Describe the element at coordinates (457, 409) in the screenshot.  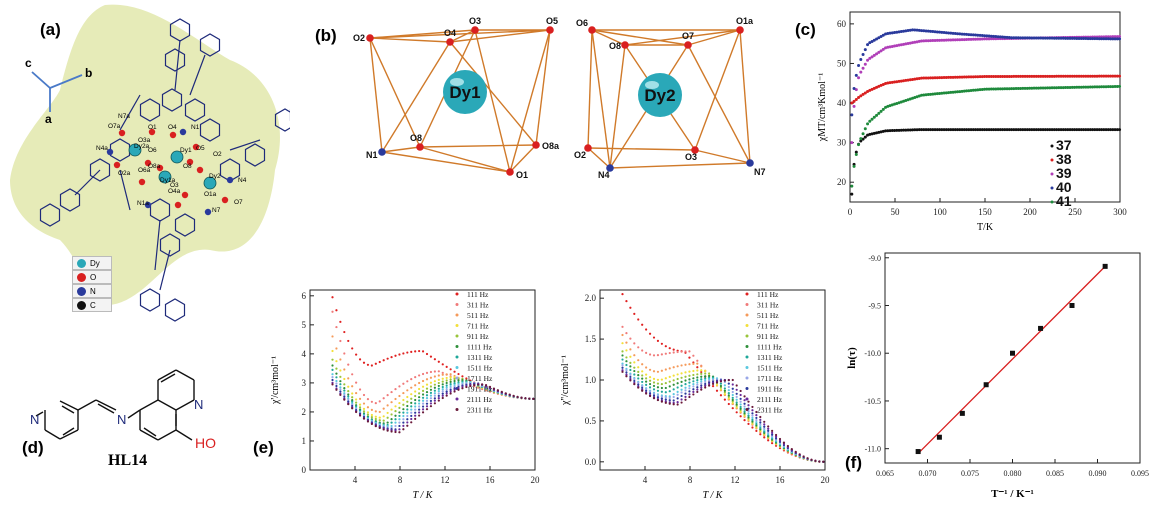
I see `legend-marker` at that location.